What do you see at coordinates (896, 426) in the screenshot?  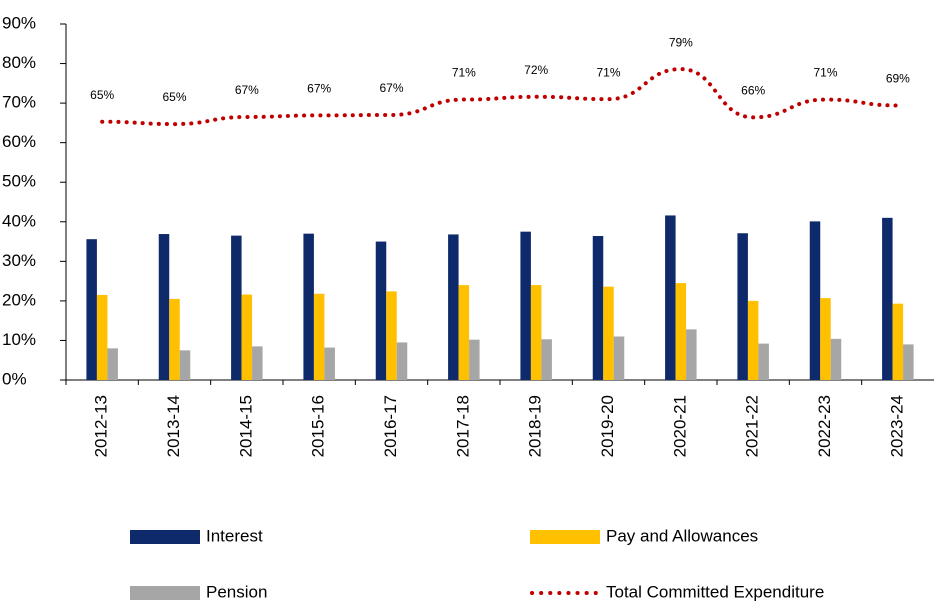 I see `x-tick-label: 2023-24` at bounding box center [896, 426].